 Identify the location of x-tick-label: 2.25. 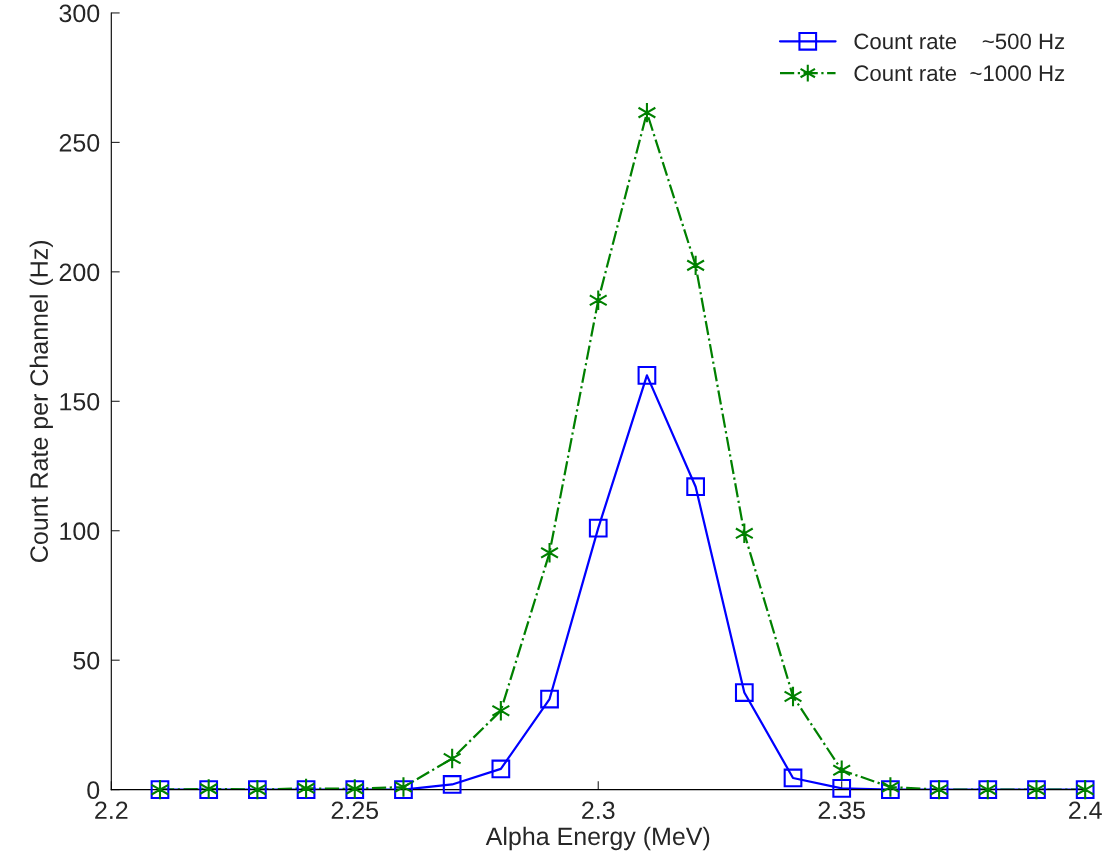
(355, 810).